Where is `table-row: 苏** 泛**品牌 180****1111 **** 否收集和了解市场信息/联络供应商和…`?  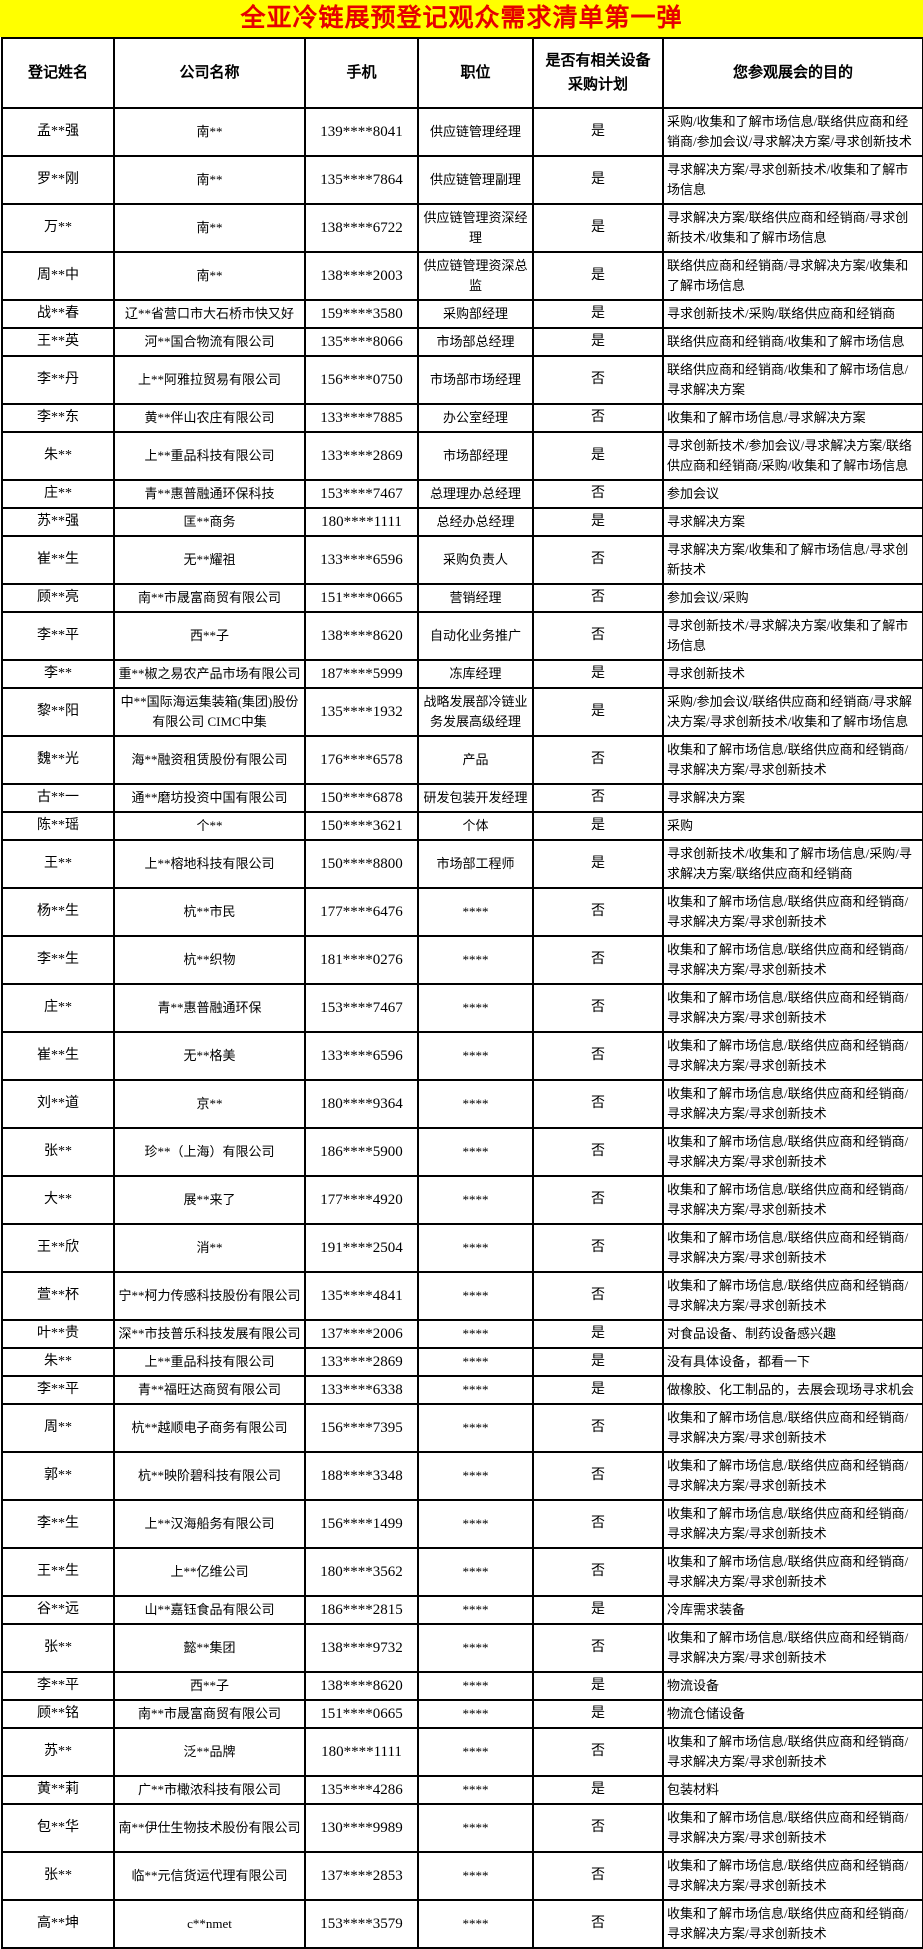
table-row: 苏** 泛**品牌 180****1111 **** 否收集和了解市场信息/联络供应商和… is located at coordinates (462, 1752).